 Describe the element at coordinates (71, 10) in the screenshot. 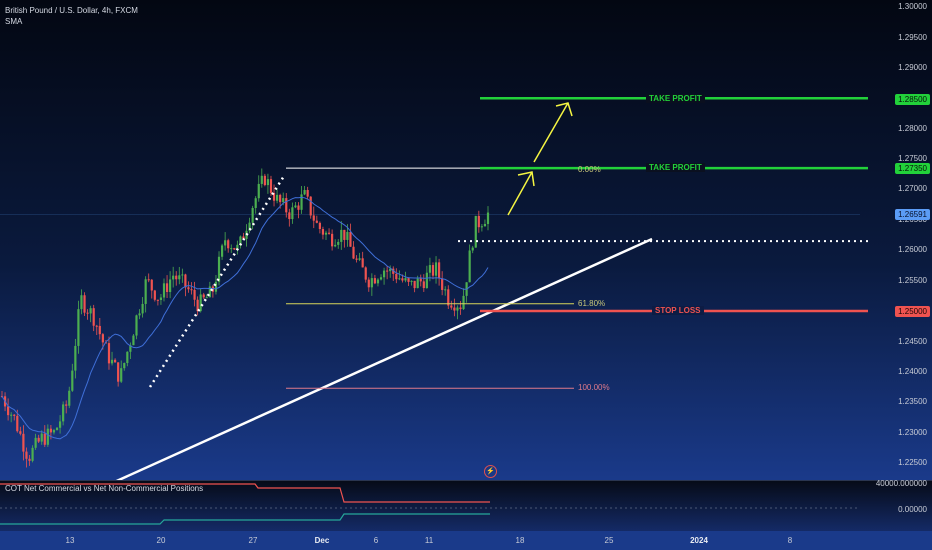

I see `chart-title: British Pound / U.S. Dollar, 4h, FXCM` at that location.